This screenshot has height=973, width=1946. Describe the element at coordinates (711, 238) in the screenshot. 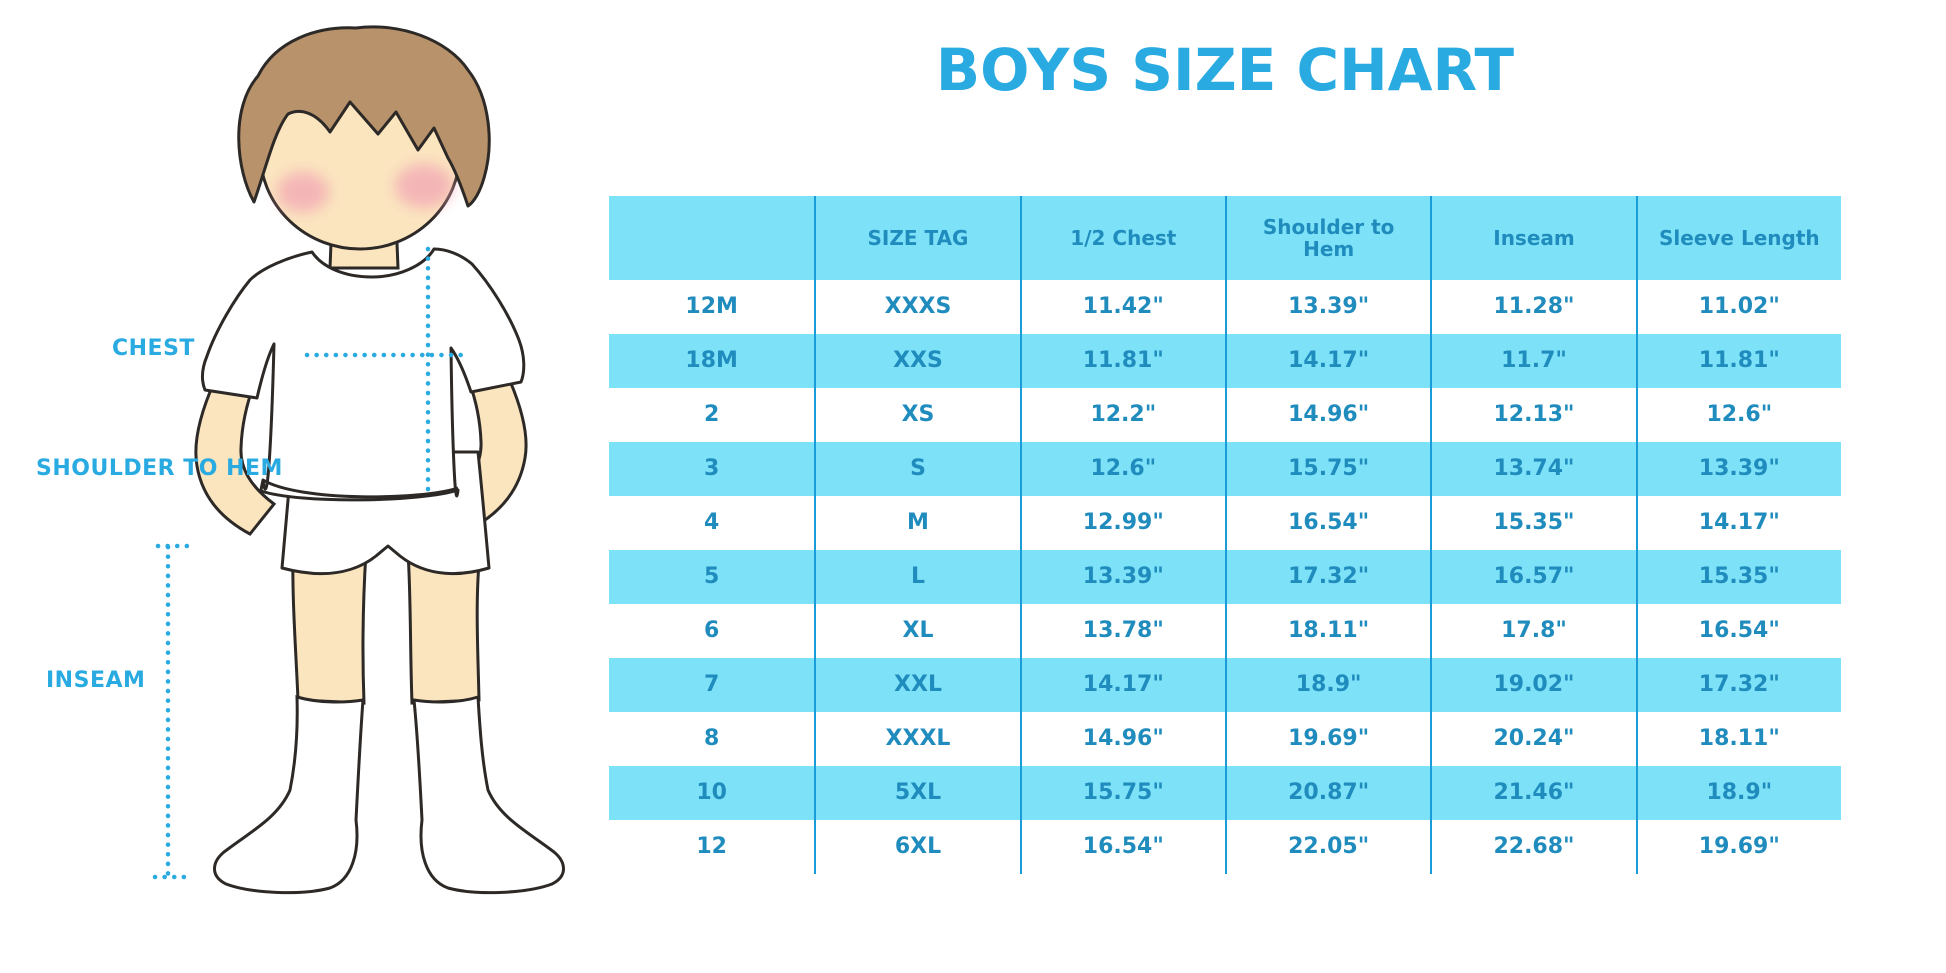

I see `header-cell-size` at that location.